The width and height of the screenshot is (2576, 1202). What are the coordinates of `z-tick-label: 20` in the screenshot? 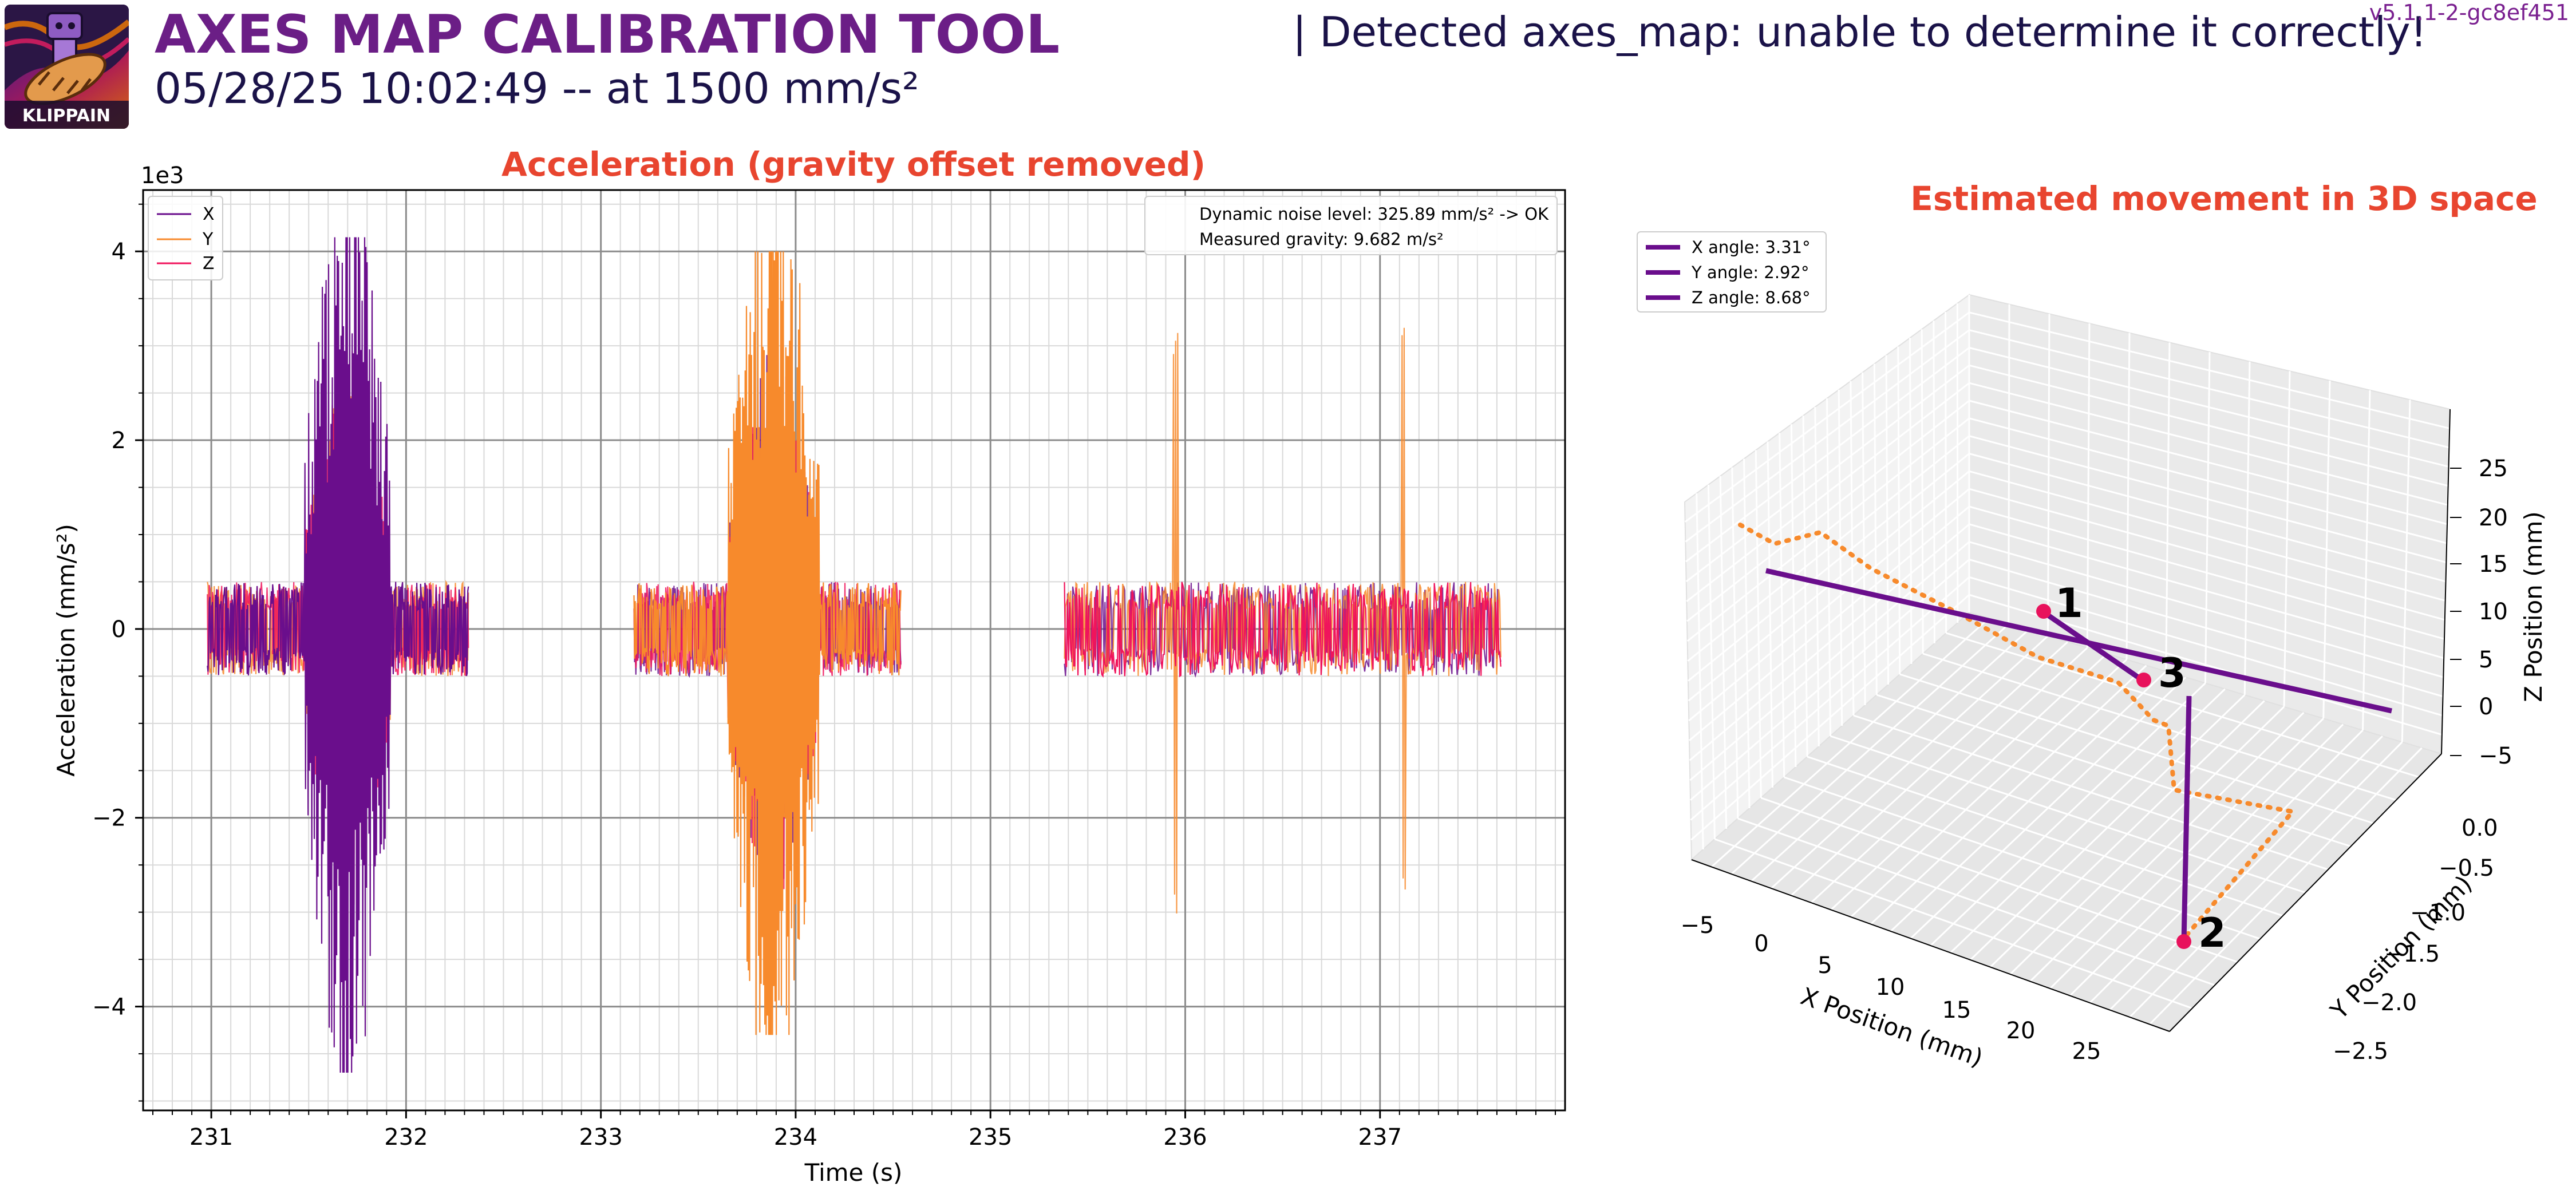 It's located at (2493, 518).